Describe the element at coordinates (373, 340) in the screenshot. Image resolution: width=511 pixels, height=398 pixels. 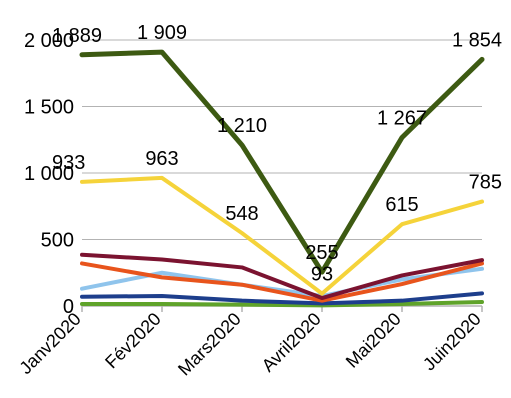
I see `x-tick-label: Mai2020` at that location.